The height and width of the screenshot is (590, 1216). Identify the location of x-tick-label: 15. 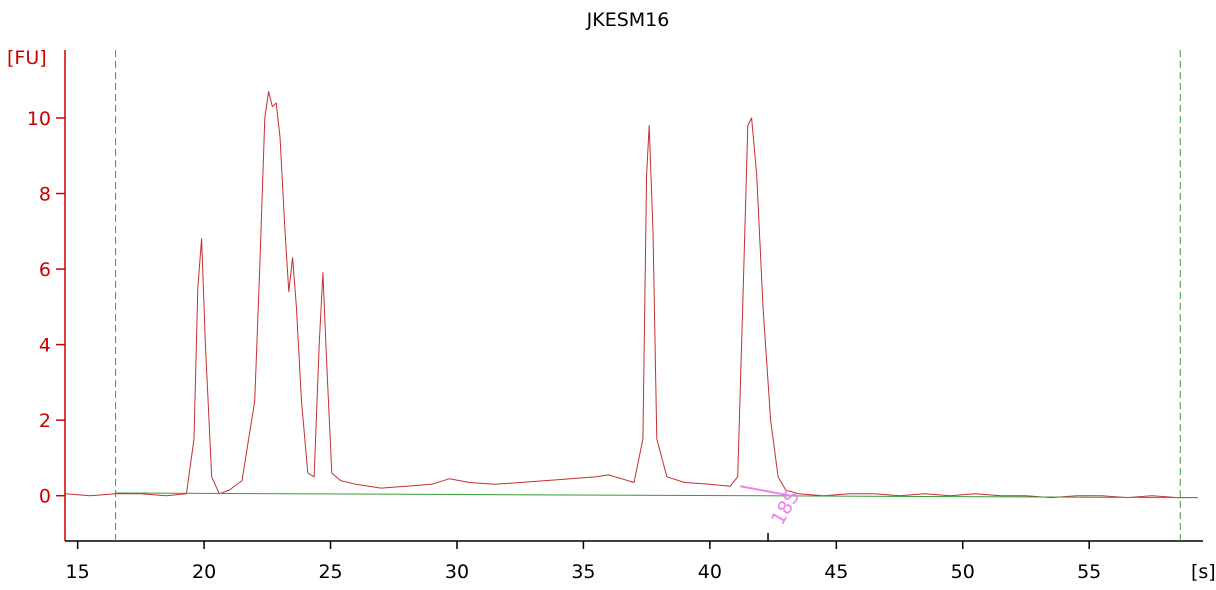
(78, 572).